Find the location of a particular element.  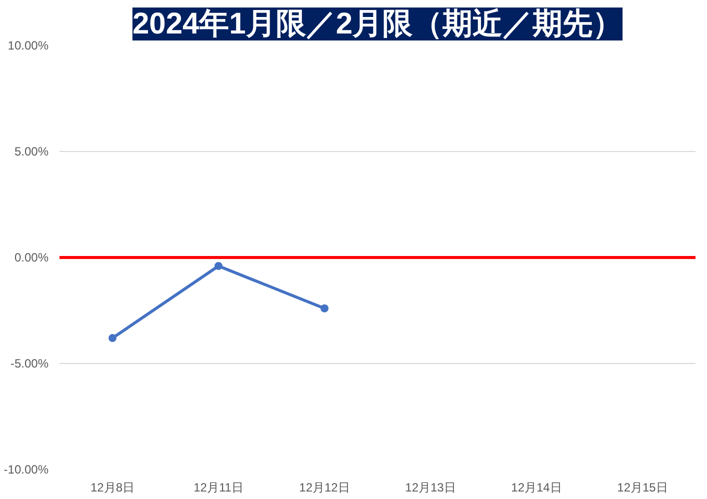

y-tick-label: 5.00% is located at coordinates (31, 151).